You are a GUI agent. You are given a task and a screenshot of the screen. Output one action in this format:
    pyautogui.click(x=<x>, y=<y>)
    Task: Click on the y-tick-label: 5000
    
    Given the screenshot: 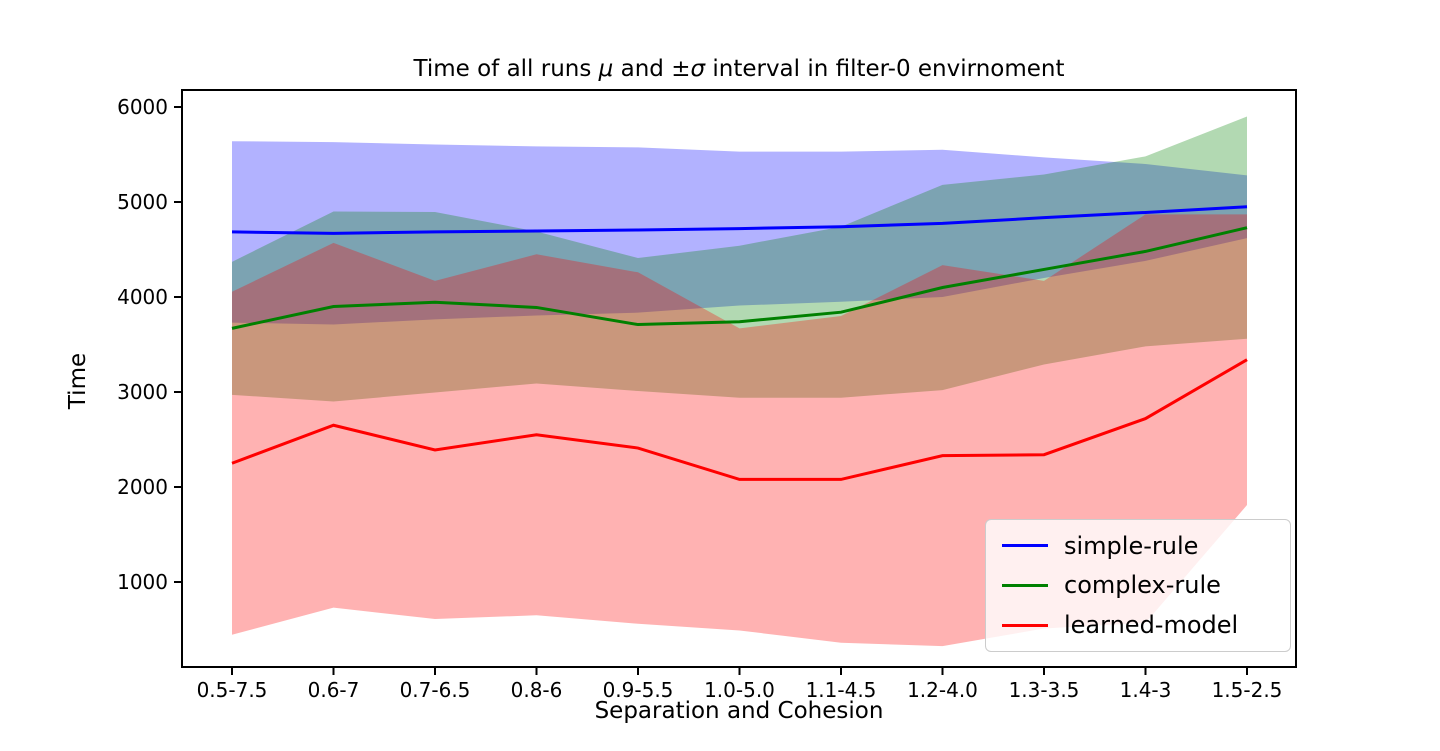 What is the action you would take?
    pyautogui.click(x=142, y=202)
    